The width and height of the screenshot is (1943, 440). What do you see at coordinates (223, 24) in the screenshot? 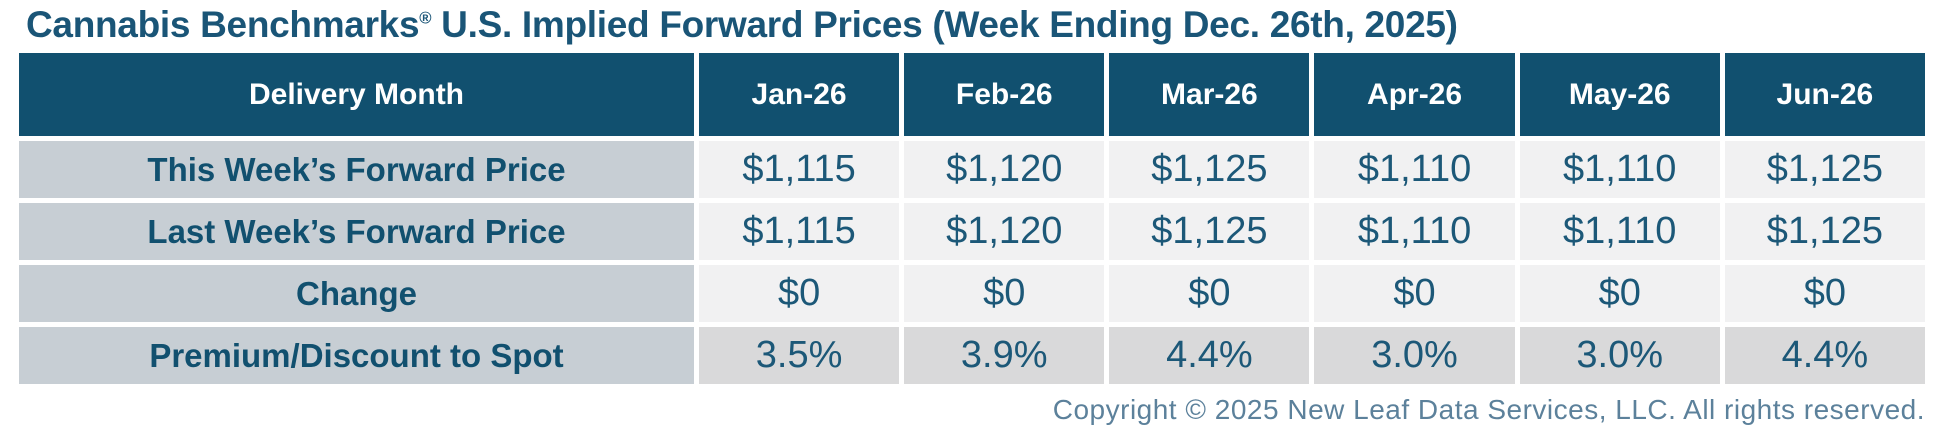
I see `title-brand: Cannabis Benchmarks` at bounding box center [223, 24].